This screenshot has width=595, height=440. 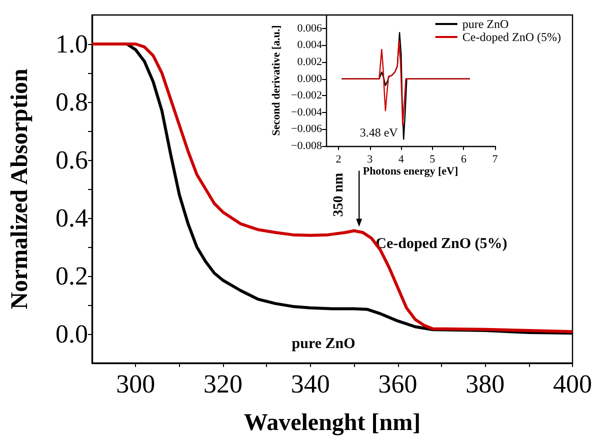 I want to click on x-tick-label: 380, so click(x=485, y=384).